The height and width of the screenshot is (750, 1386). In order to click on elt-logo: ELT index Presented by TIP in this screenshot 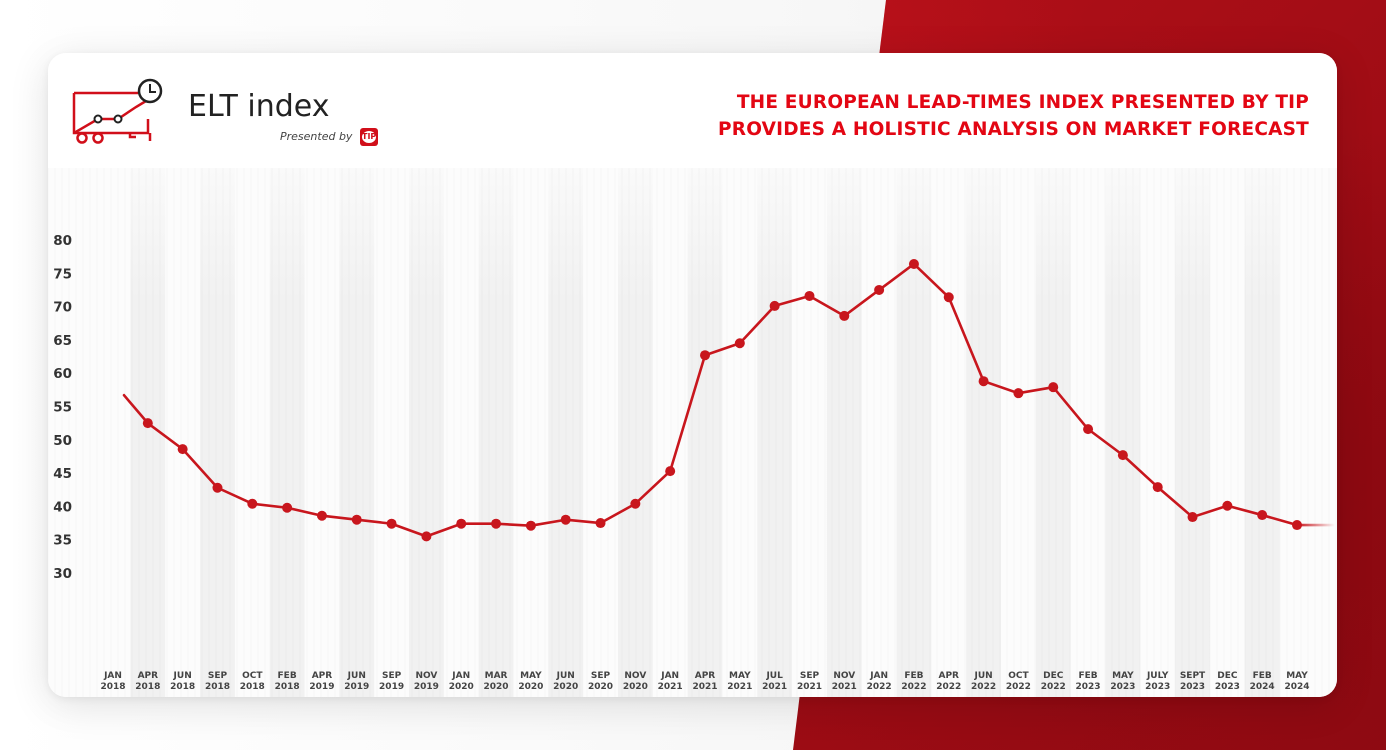, I will do `click(224, 115)`.